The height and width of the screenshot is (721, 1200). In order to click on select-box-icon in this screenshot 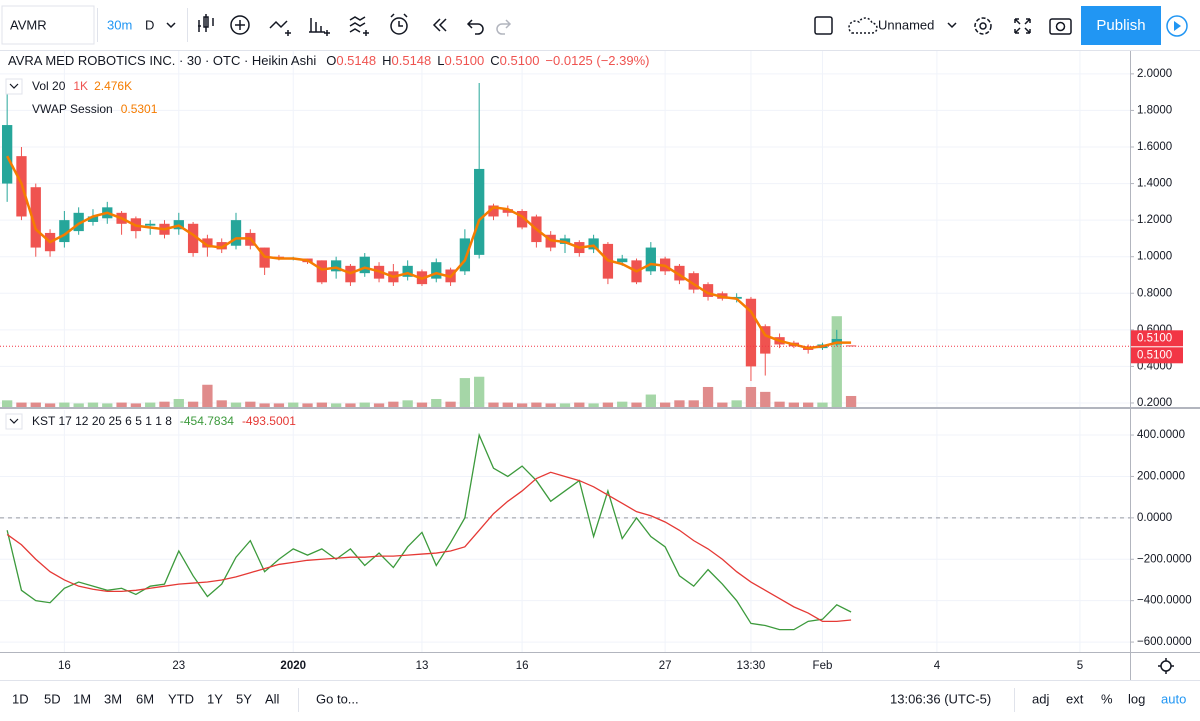, I will do `click(823, 25)`.